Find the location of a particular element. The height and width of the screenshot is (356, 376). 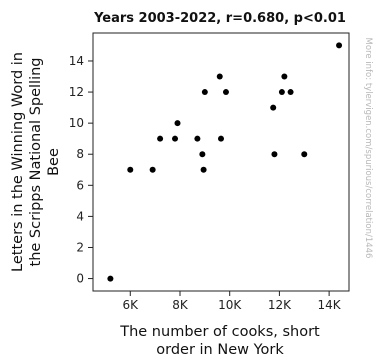

chart-title: Years 2003-2022, r=0.680, p<0.01 is located at coordinates (219, 18).